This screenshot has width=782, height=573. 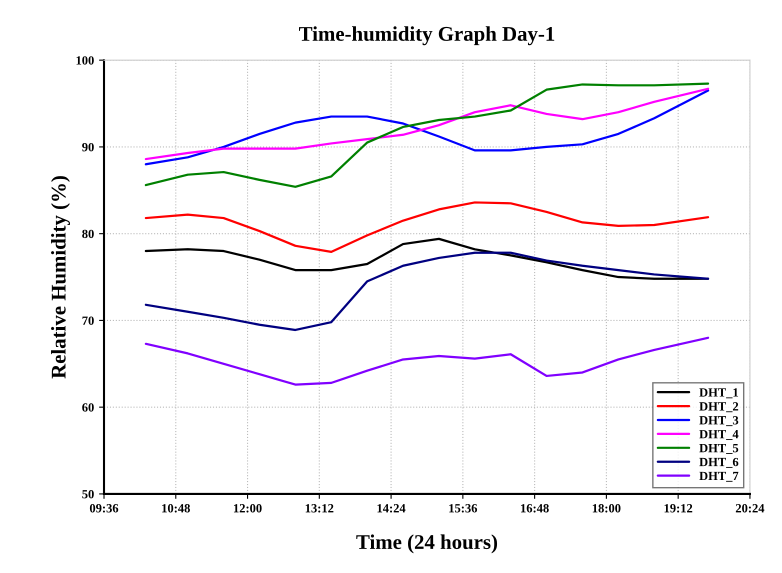 I want to click on x-tick-label: 12:00, so click(x=248, y=508).